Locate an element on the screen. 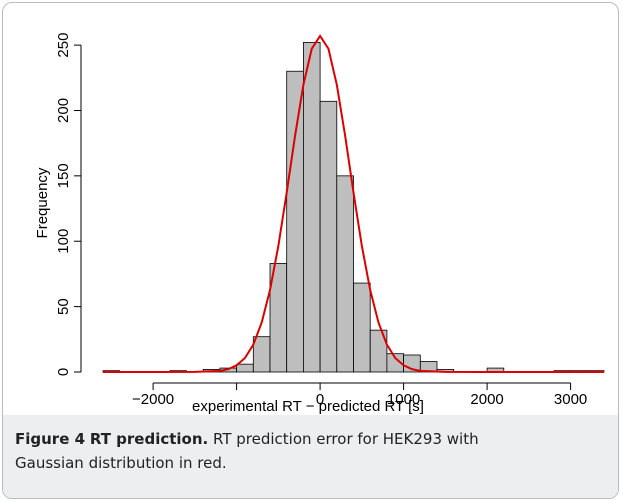  y-tick-label: 150 is located at coordinates (63, 175).